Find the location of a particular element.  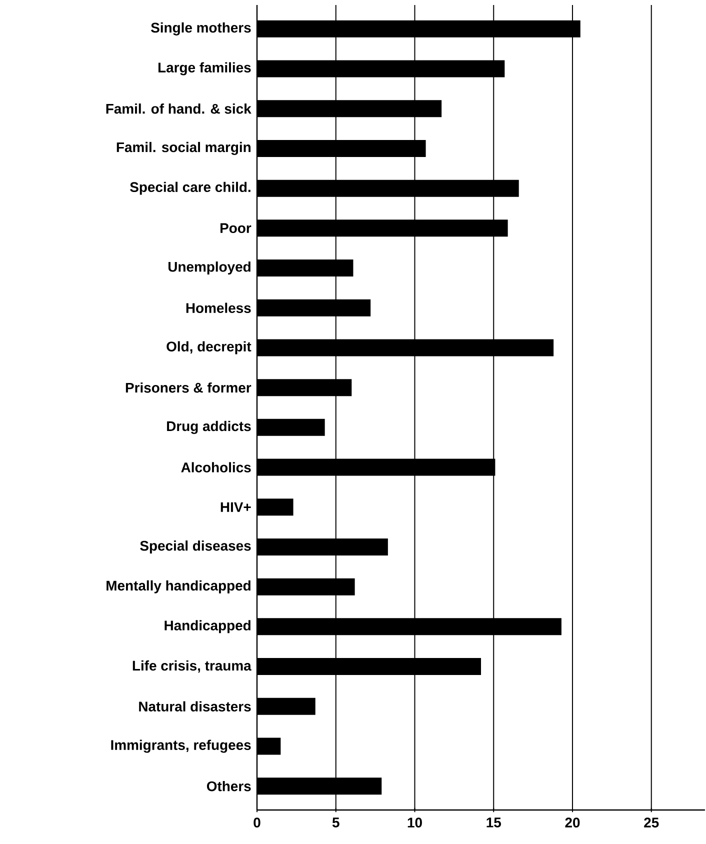

y-tick-label: Single mothers is located at coordinates (201, 29).